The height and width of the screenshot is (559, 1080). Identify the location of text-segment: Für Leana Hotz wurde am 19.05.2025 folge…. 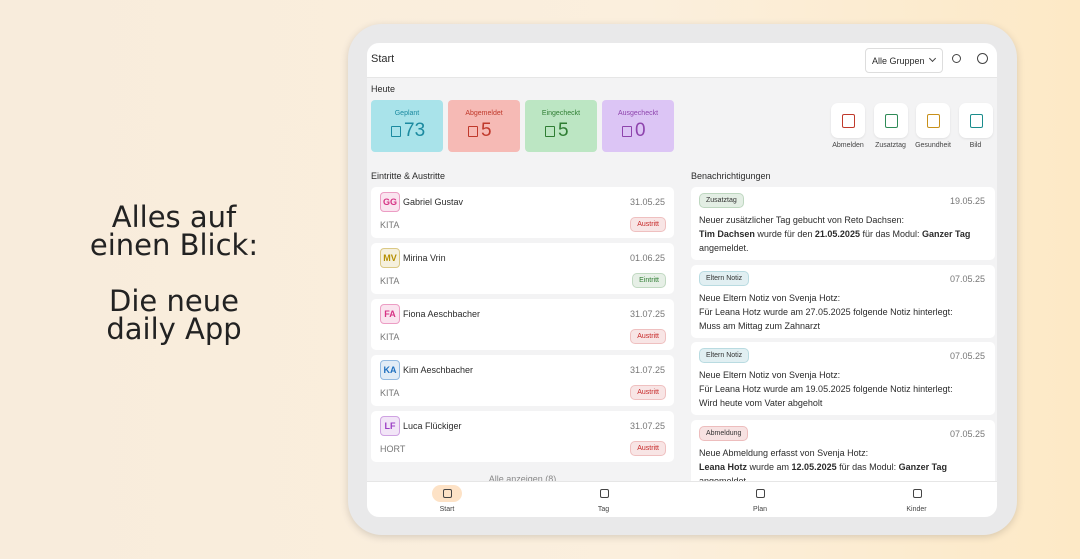
(826, 389).